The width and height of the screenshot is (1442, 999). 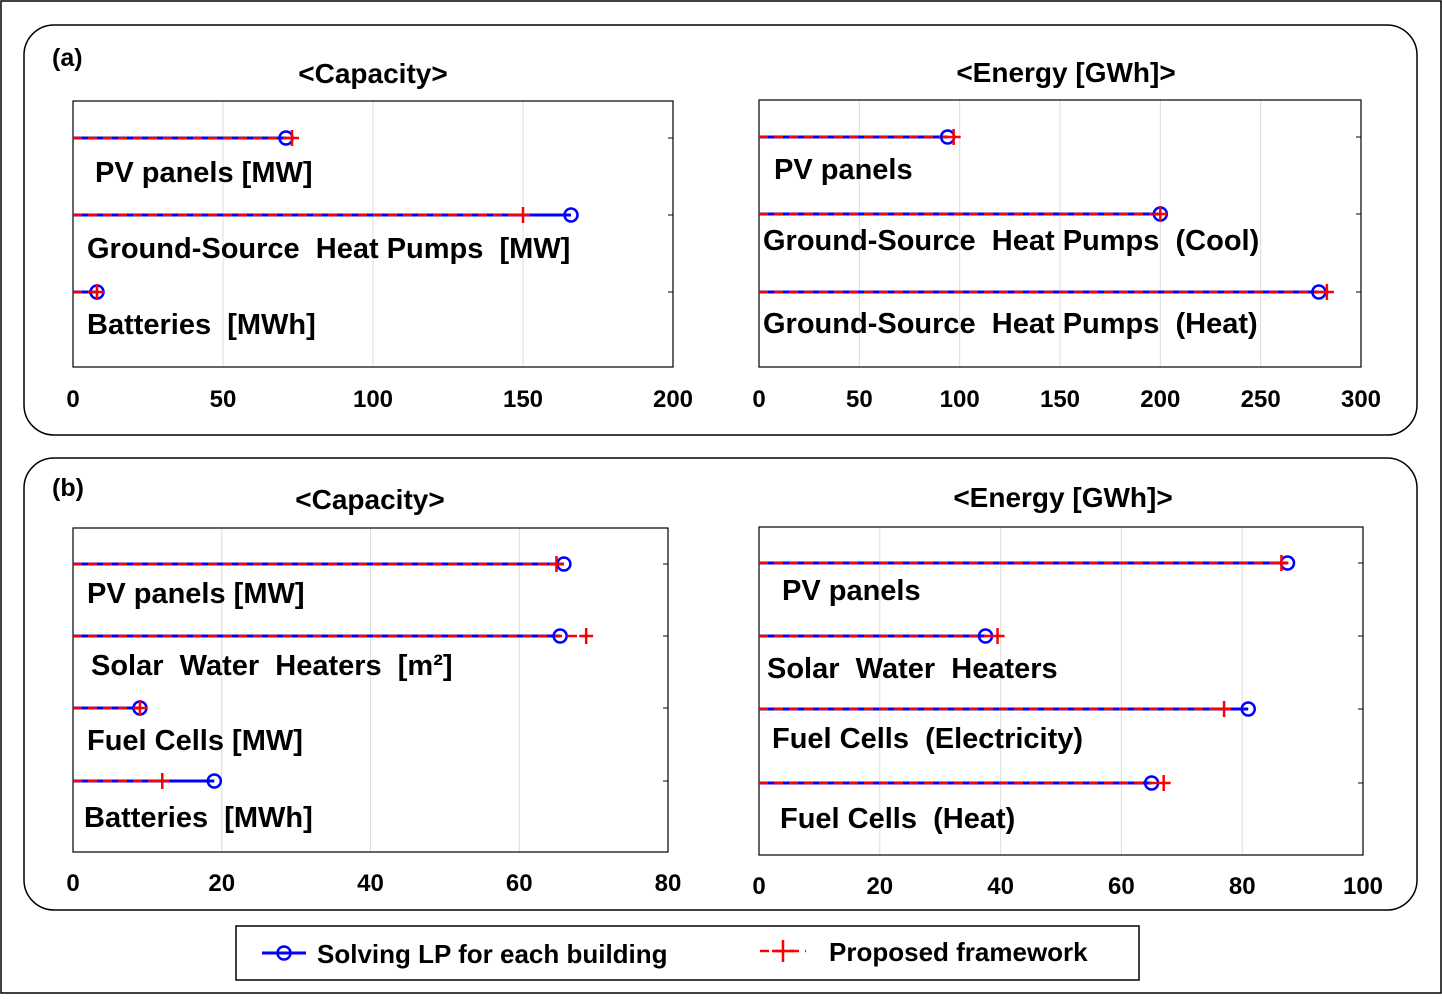 I want to click on legend-box, so click(x=687, y=953).